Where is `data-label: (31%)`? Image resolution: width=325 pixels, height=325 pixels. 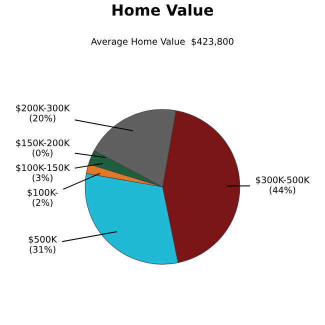
data-label: (31%) is located at coordinates (43, 250).